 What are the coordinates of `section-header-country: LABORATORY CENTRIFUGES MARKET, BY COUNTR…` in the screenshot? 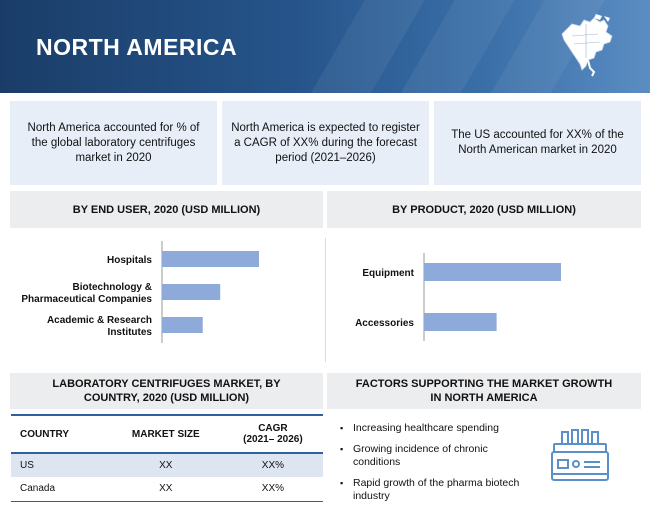 It's located at (166, 391).